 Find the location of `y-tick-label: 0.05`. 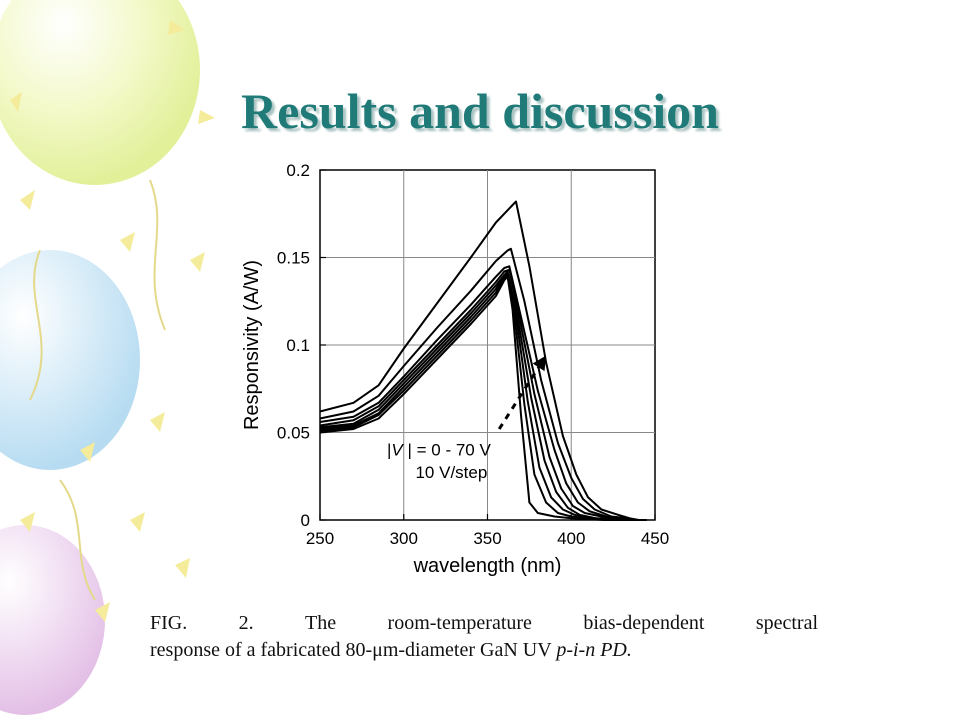

y-tick-label: 0.05 is located at coordinates (293, 433).